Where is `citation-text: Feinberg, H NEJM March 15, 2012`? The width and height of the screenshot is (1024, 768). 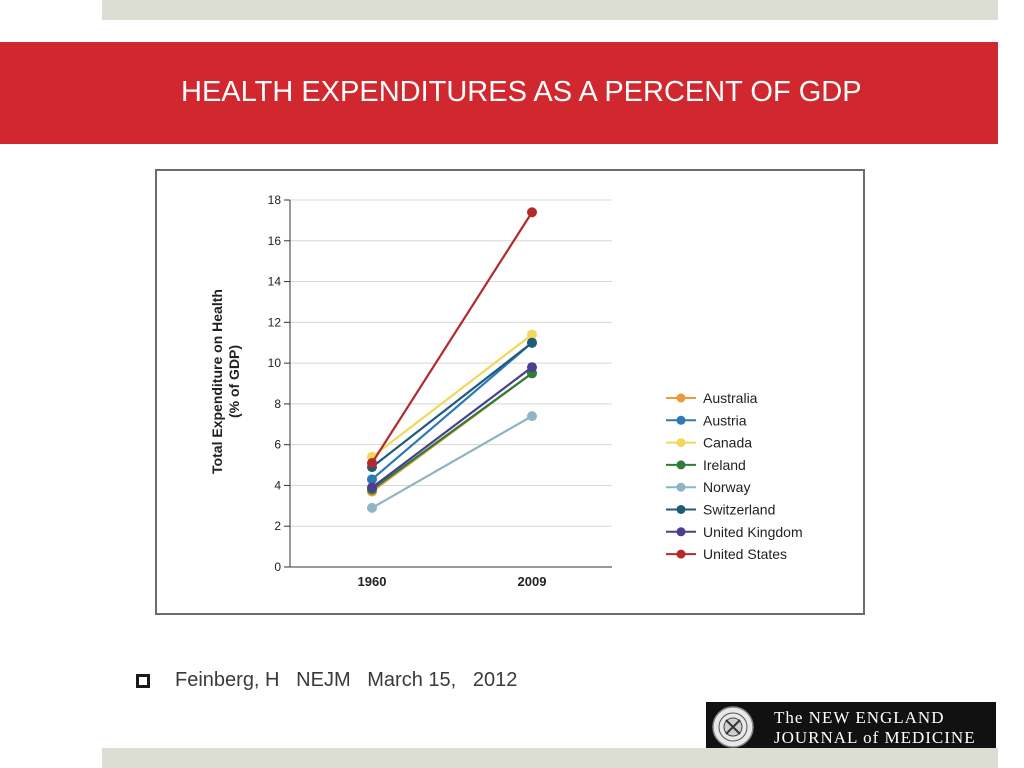 citation-text: Feinberg, H NEJM March 15, 2012 is located at coordinates (346, 680).